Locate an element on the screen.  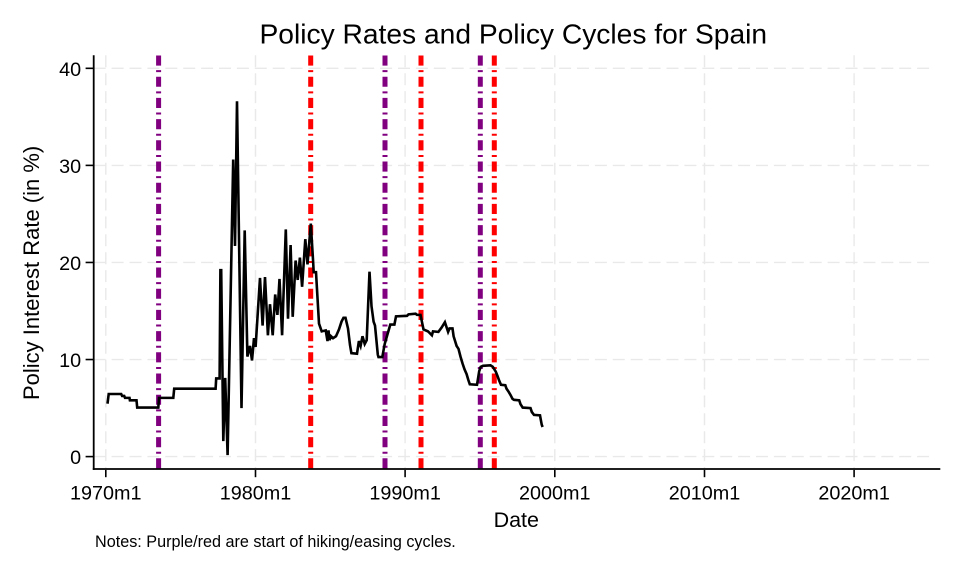
svg-text: 20 is located at coordinates (70, 264).